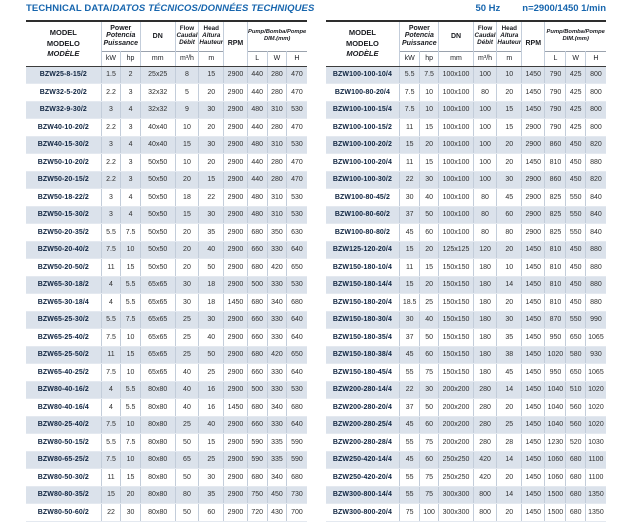  What do you see at coordinates (157, 407) in the screenshot?
I see `value-cell: 80x80` at bounding box center [157, 407].